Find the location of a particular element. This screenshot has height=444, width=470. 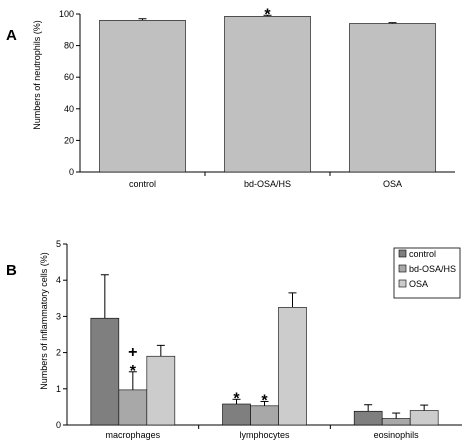

b-category-label: macrophages is located at coordinates (133, 435).